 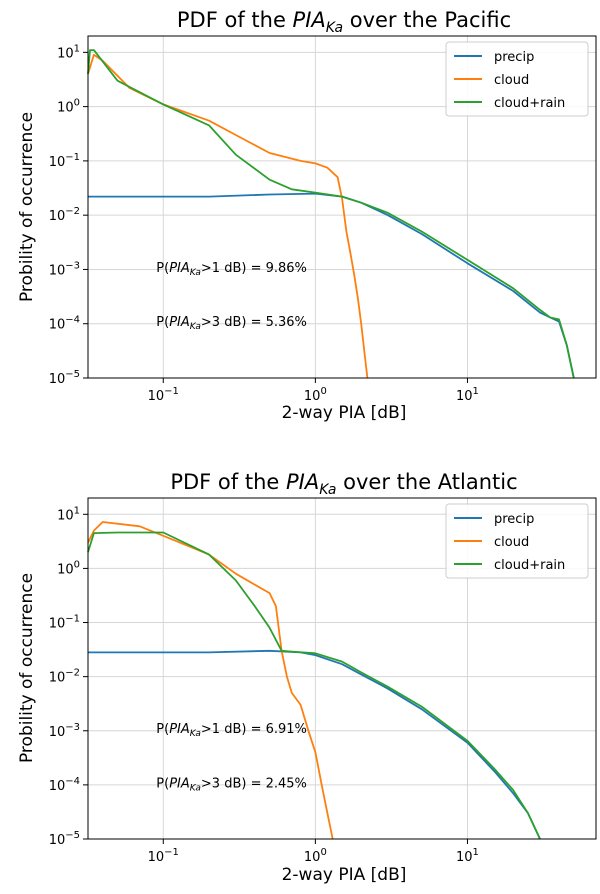 What do you see at coordinates (344, 22) in the screenshot?
I see `chart-title: PDF of the PIAKa over the Pacific` at bounding box center [344, 22].